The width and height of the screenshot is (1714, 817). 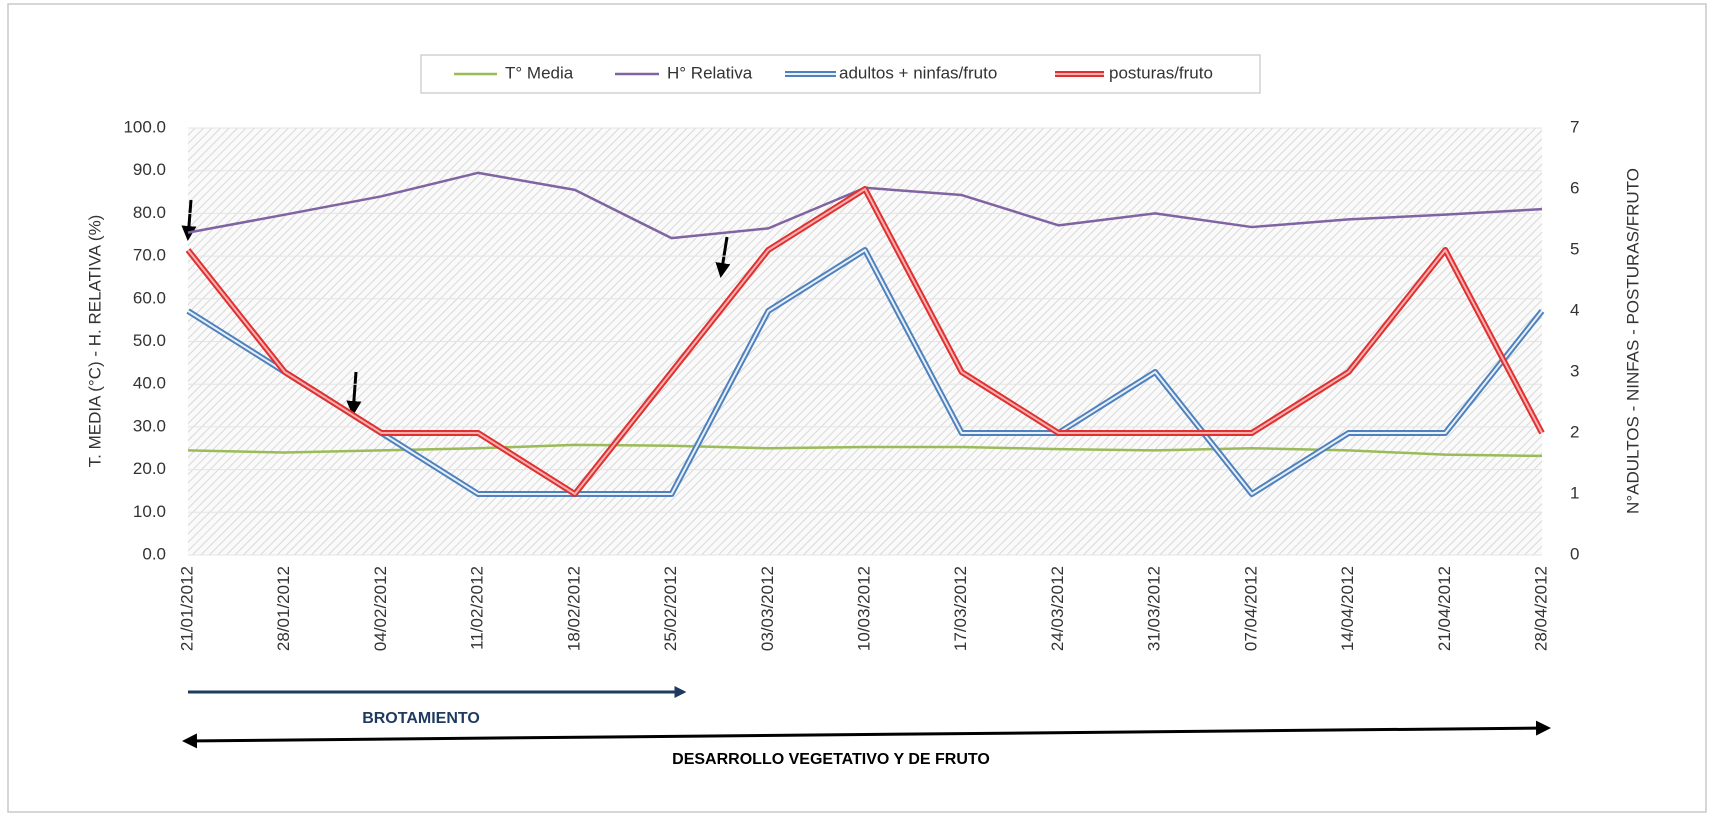 What do you see at coordinates (1574, 492) in the screenshot?
I see `y2-tick-label: 1` at bounding box center [1574, 492].